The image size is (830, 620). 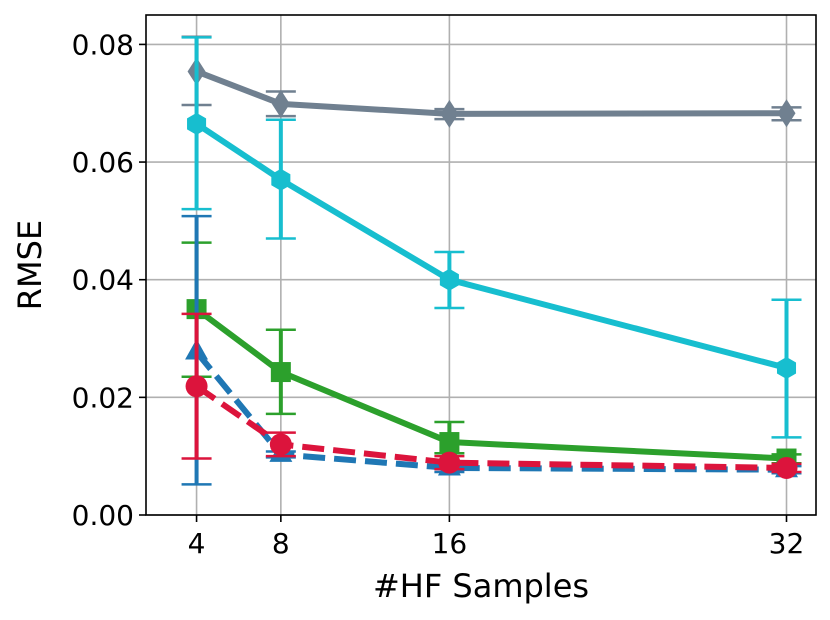 I want to click on x-axis-label: #HF Samples, so click(x=481, y=586).